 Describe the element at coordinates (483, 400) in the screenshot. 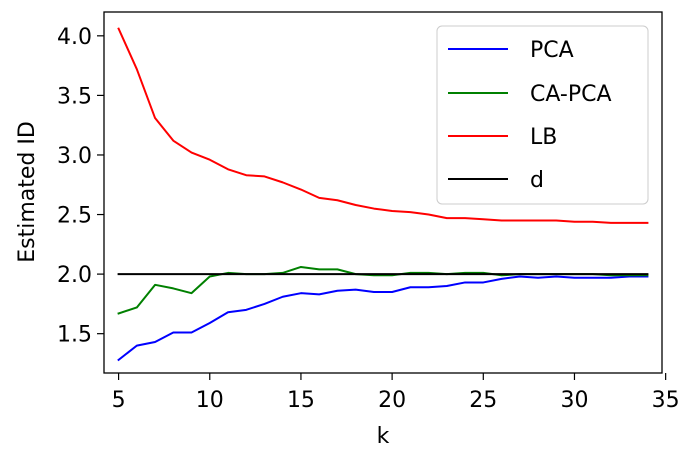

I see `x-tick-label: 25` at that location.